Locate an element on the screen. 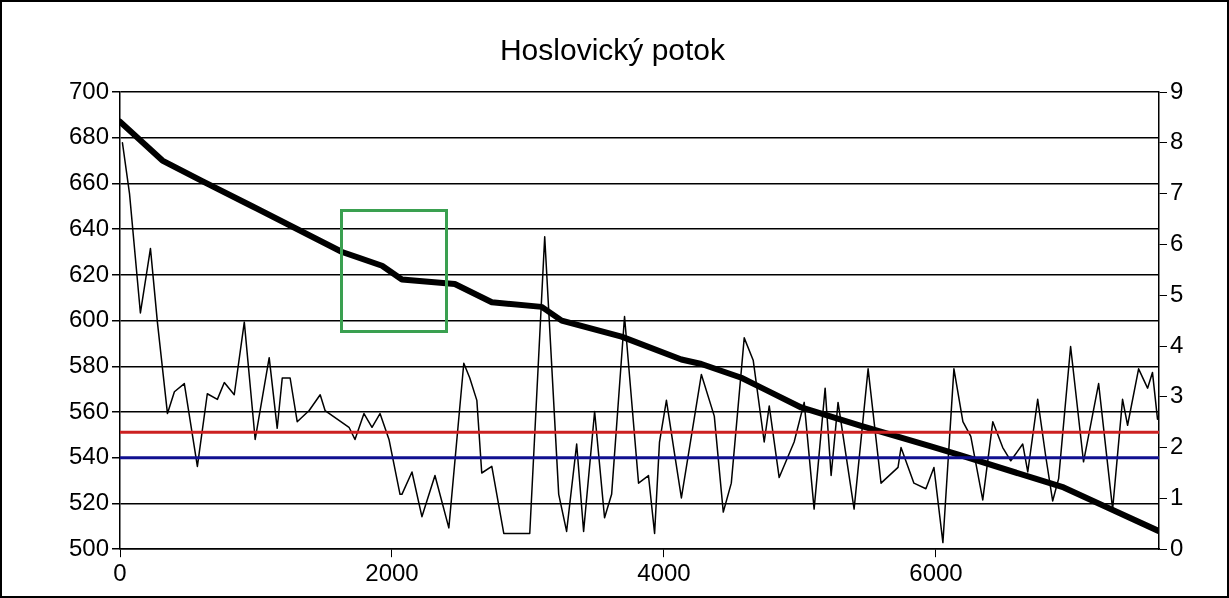 Image resolution: width=1229 pixels, height=598 pixels. y2-tick-label: 4 is located at coordinates (1177, 344).